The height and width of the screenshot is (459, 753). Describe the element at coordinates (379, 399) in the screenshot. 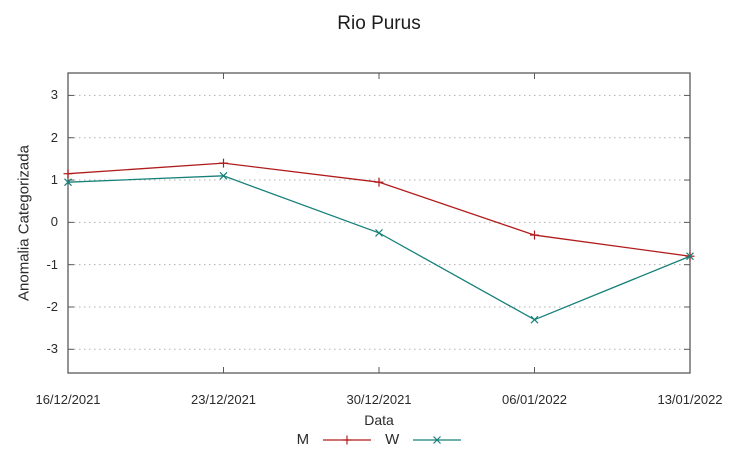

I see `x-tick-label: 30/12/2021` at that location.